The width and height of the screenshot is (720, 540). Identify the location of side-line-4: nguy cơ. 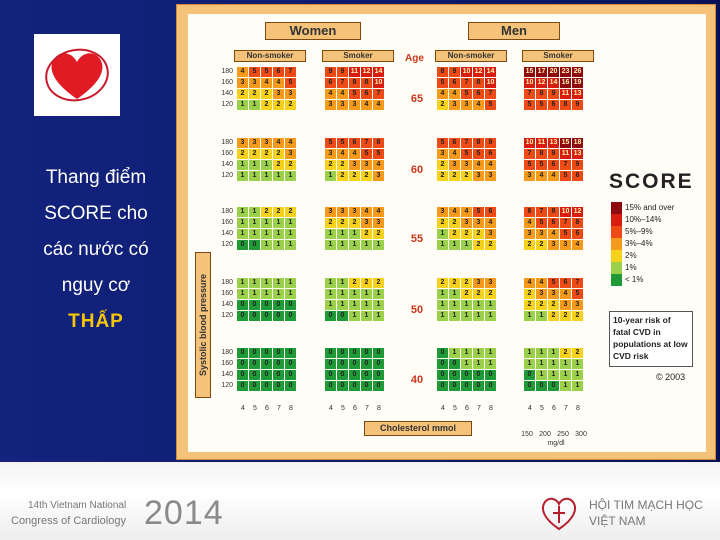
(96, 285).